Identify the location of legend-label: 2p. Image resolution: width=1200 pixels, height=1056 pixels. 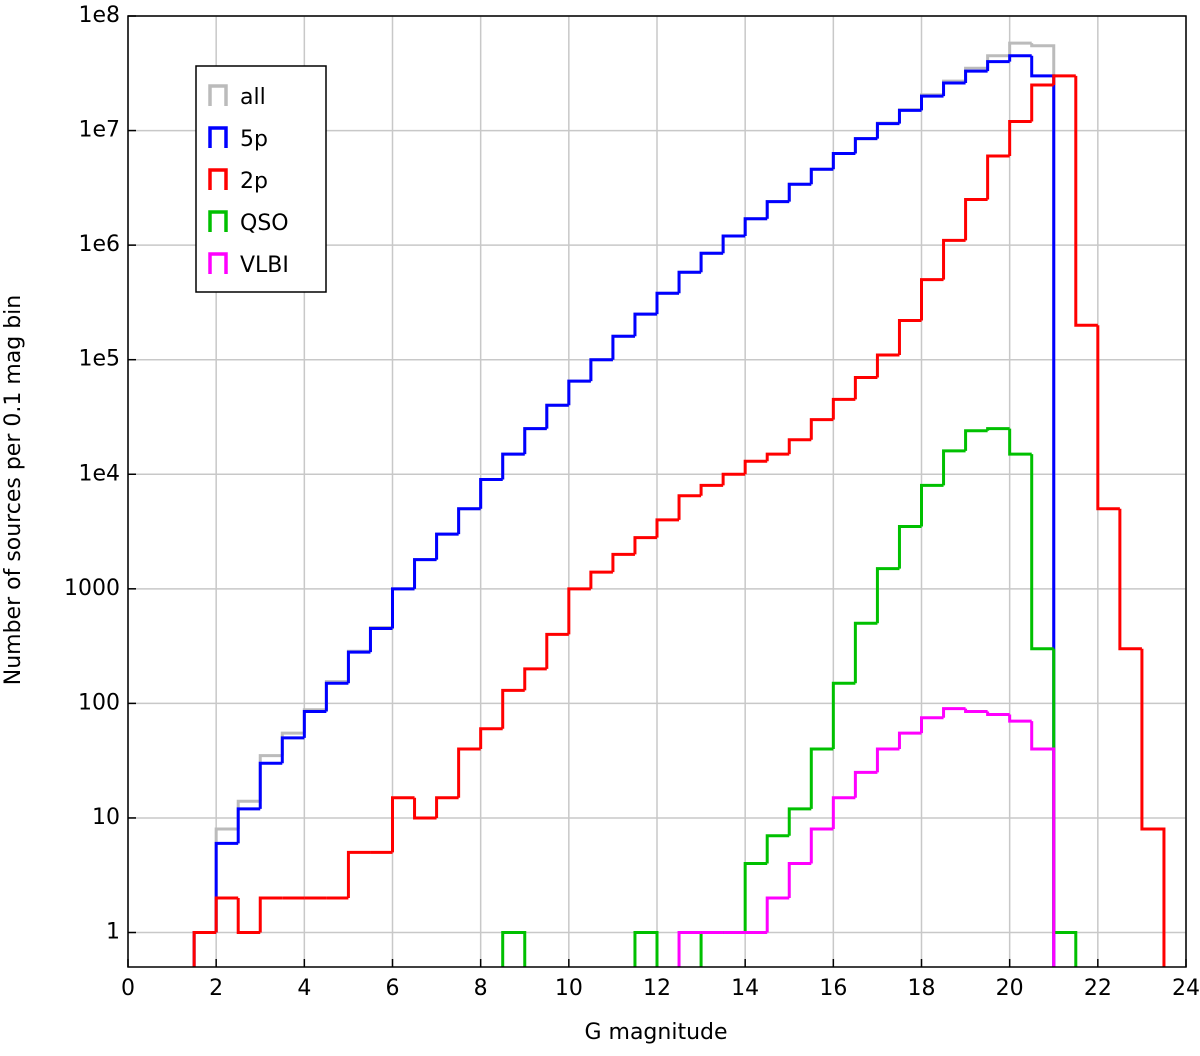
(254, 181).